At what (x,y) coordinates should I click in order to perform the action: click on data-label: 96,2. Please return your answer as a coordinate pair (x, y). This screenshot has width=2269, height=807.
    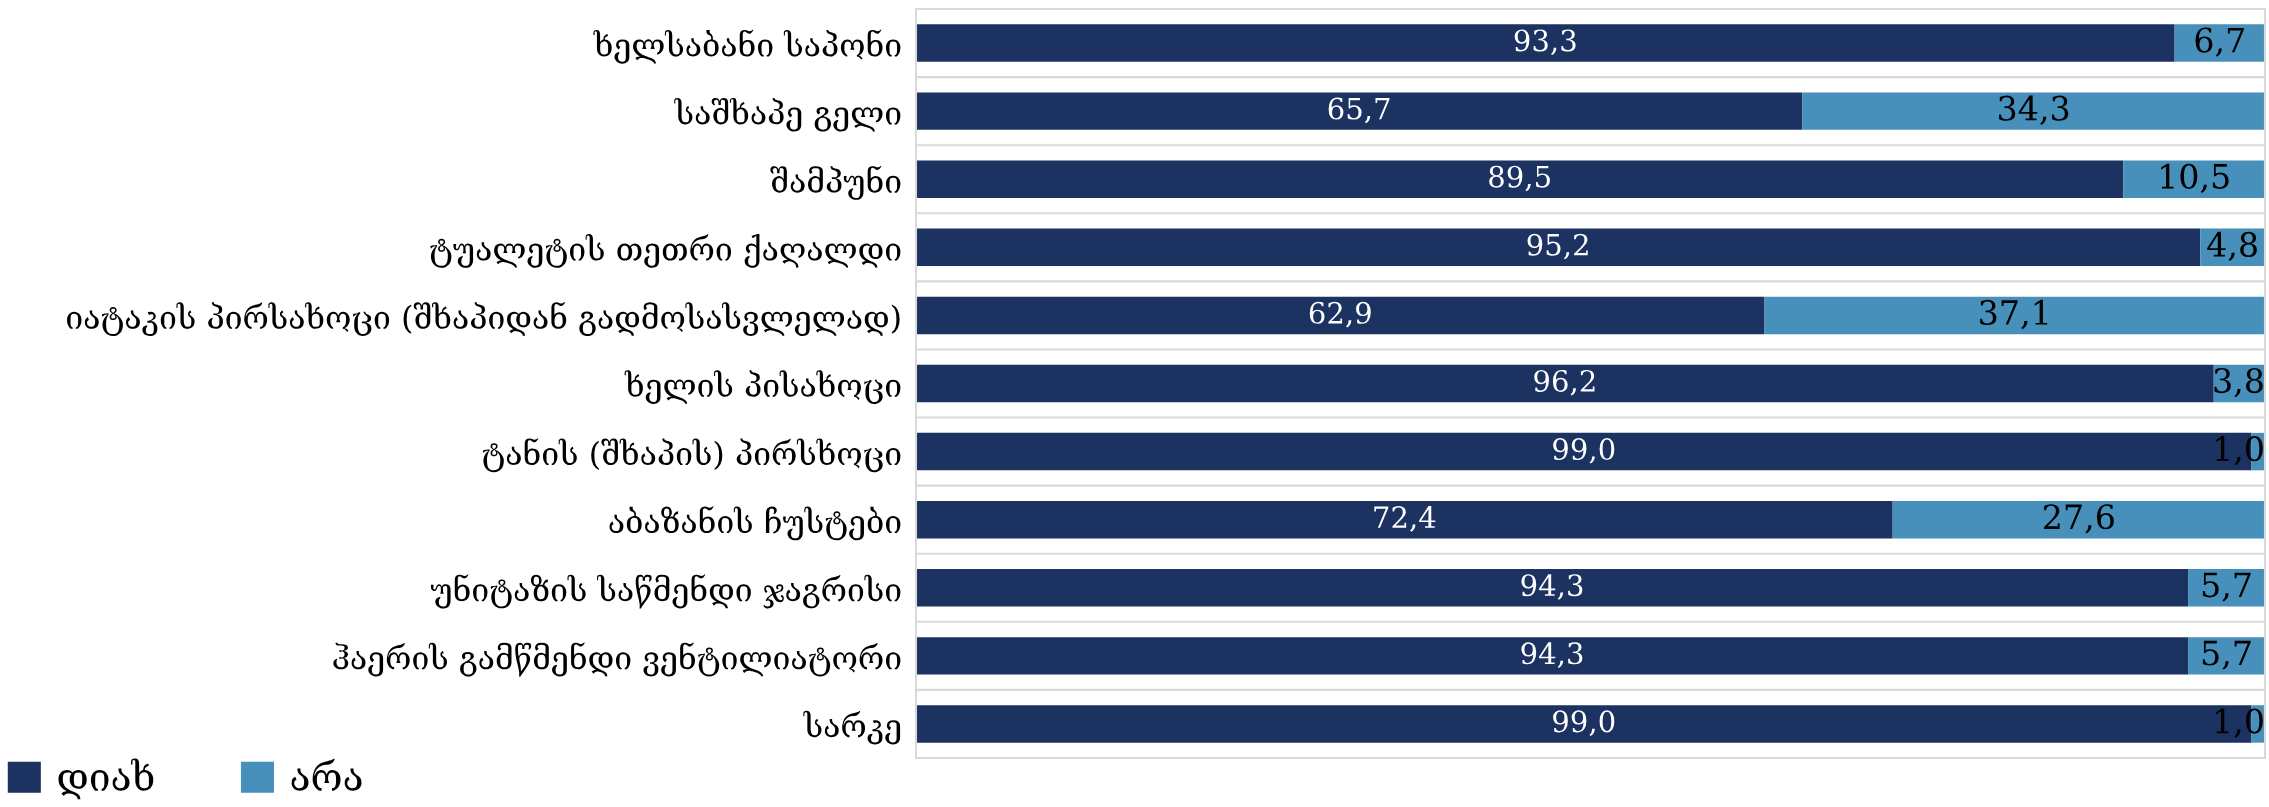
    Looking at the image, I should click on (1564, 382).